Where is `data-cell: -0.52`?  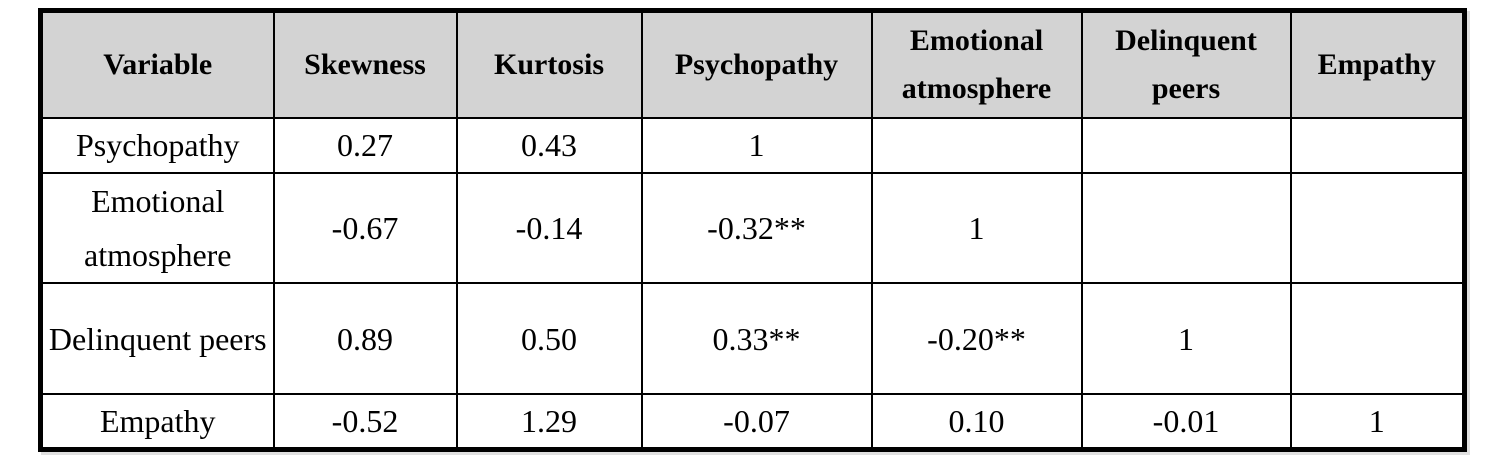 data-cell: -0.52 is located at coordinates (365, 422).